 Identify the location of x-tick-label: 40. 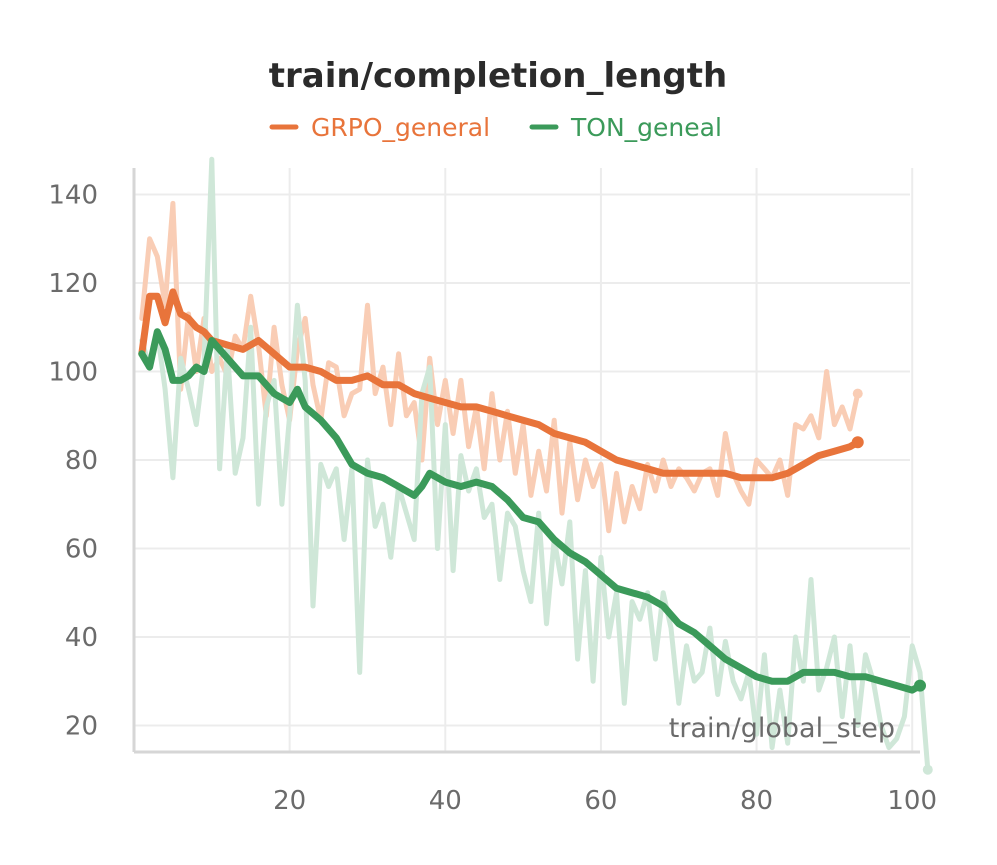
(445, 801).